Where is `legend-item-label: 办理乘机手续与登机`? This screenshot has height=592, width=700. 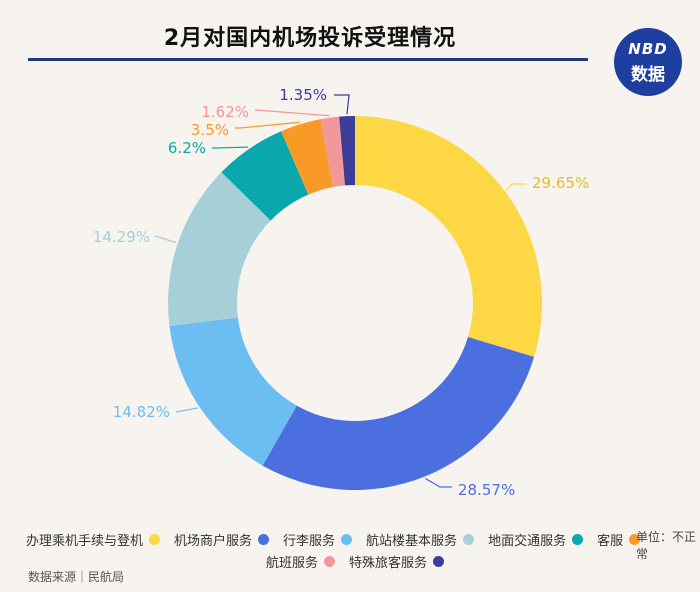 legend-item-label: 办理乘机手续与登机 is located at coordinates (85, 541).